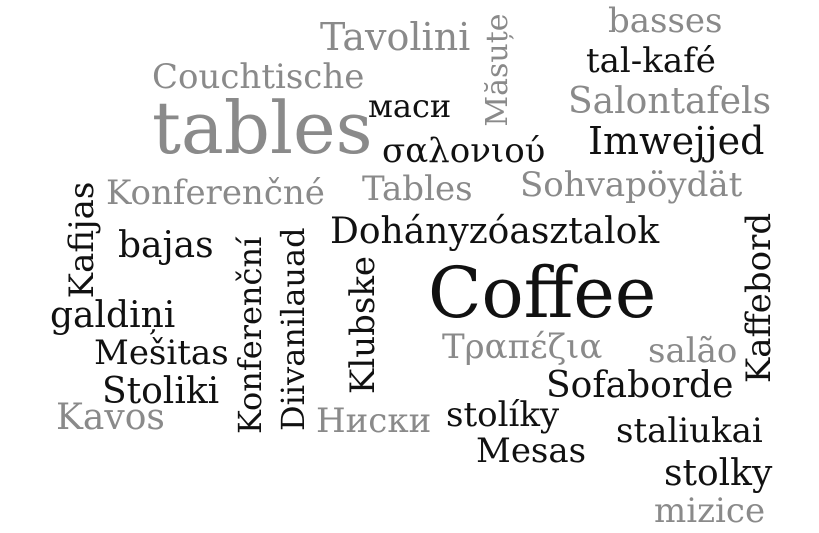 The width and height of the screenshot is (819, 533). Describe the element at coordinates (710, 511) in the screenshot. I see `word-mizice: mizice` at that location.